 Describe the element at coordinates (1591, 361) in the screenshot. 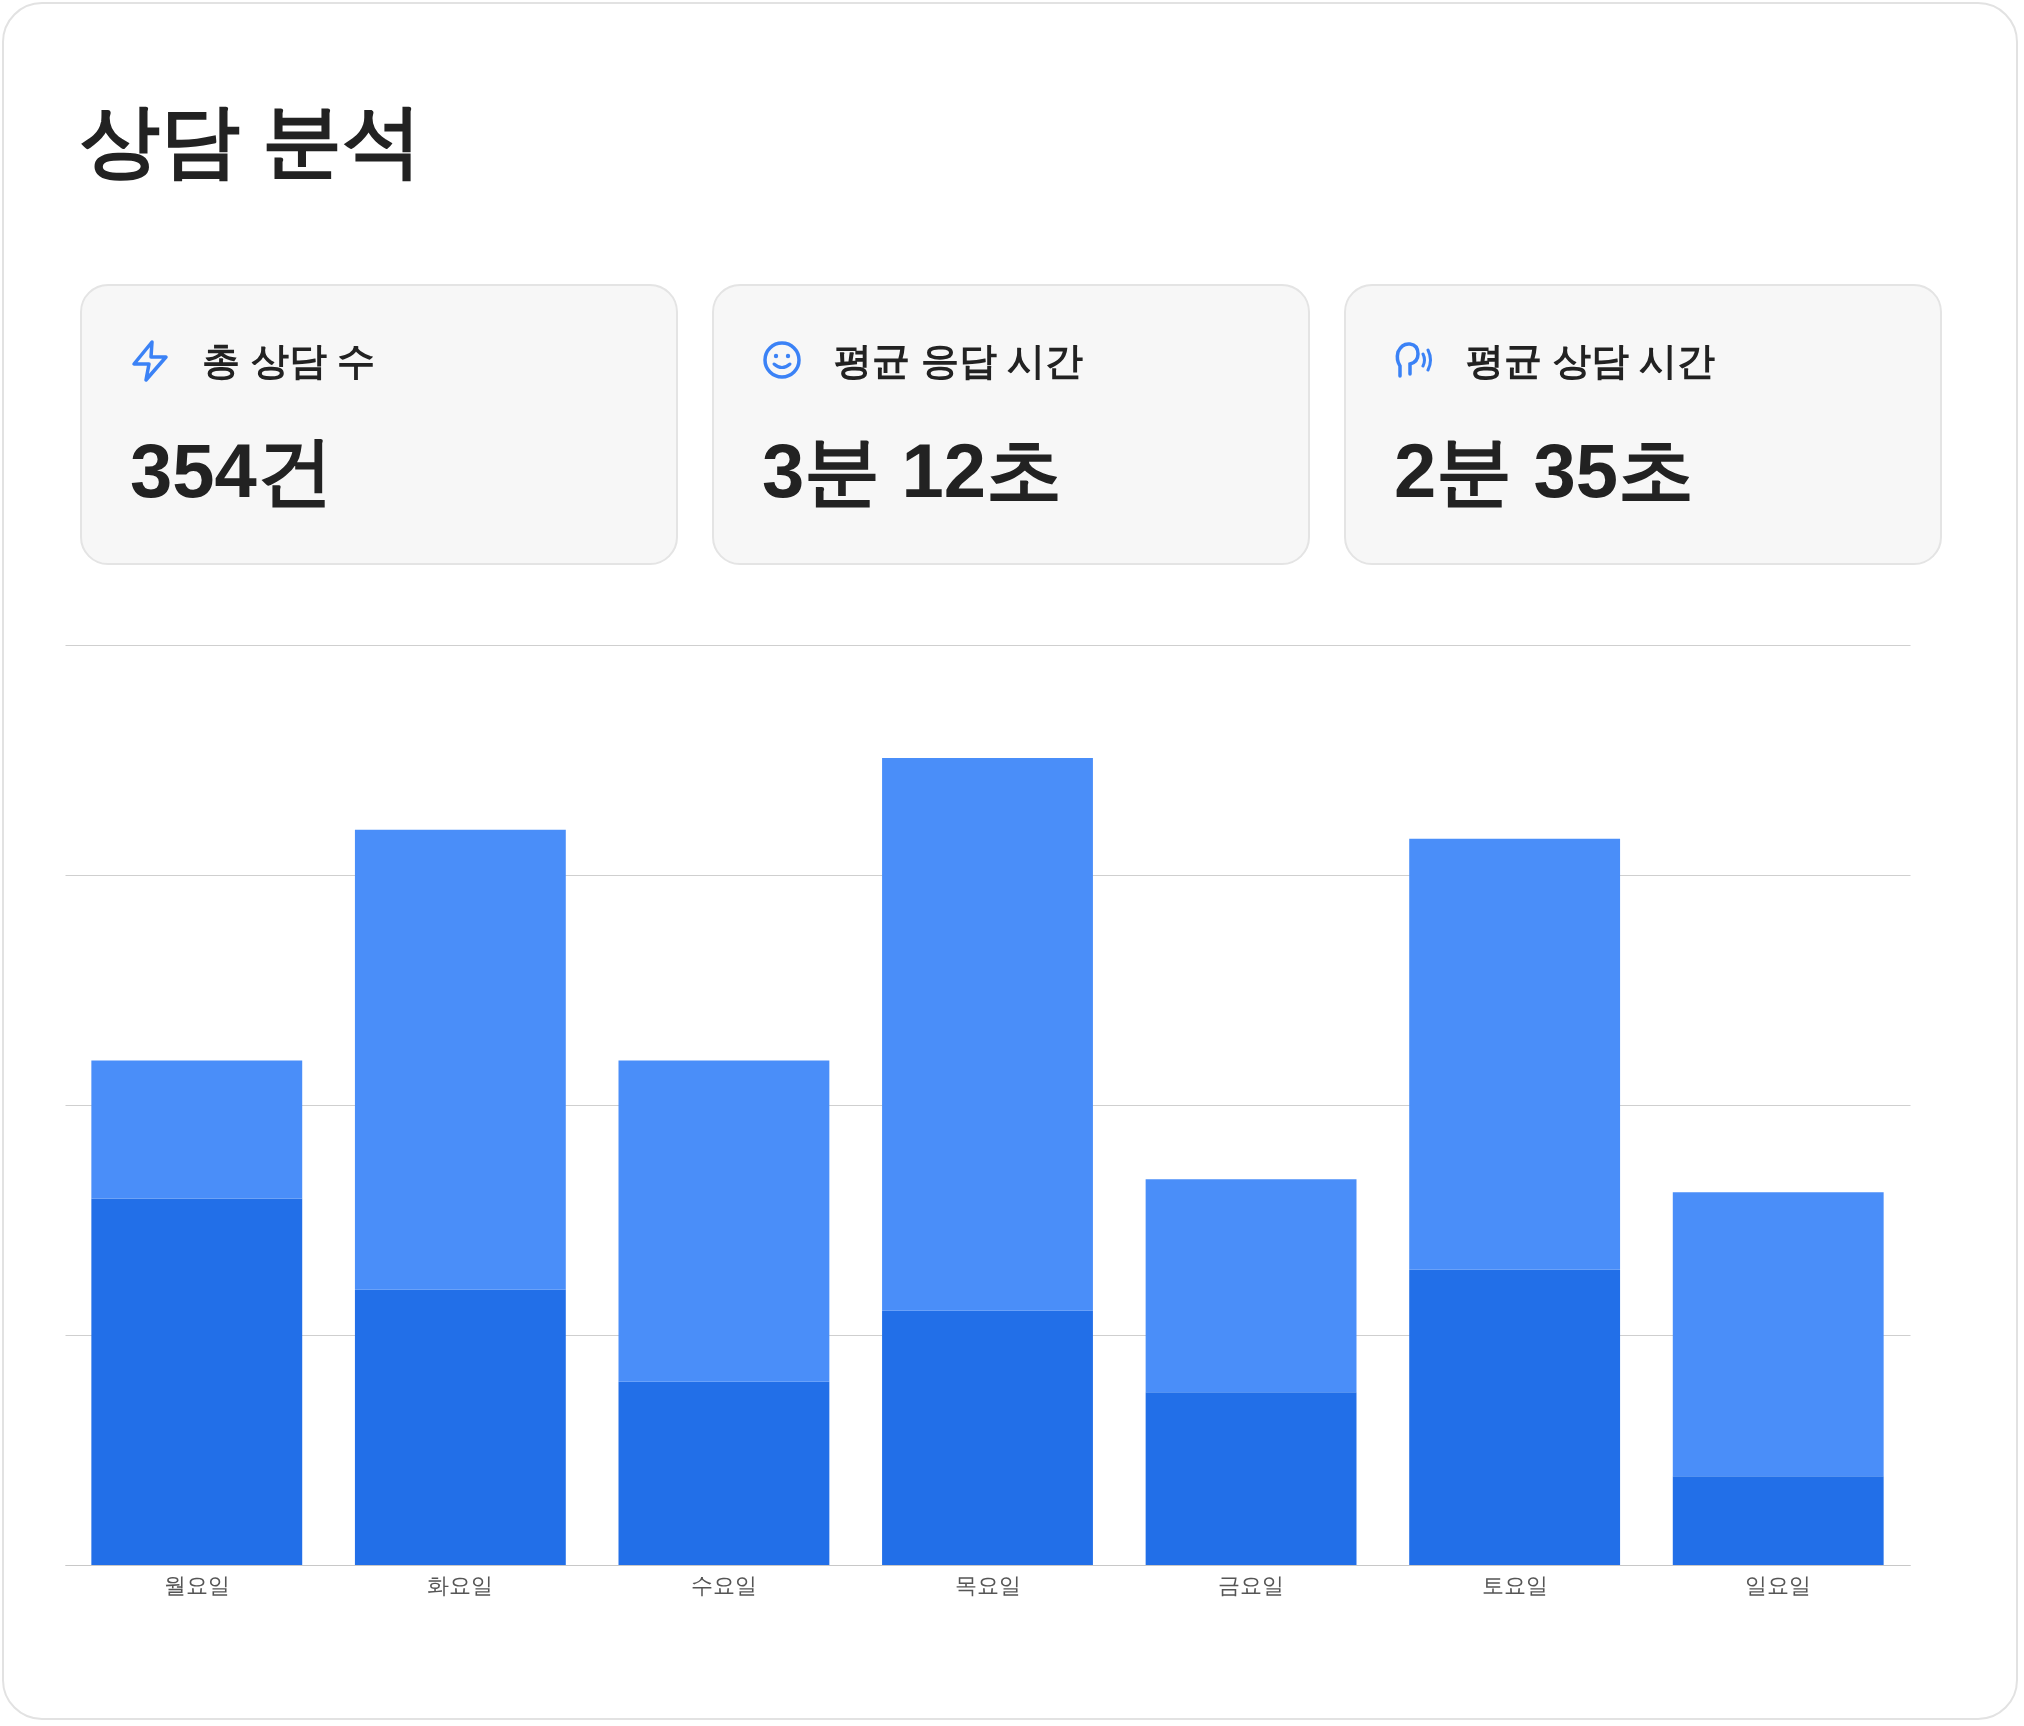

I see `text: 평균 상담 시간` at that location.